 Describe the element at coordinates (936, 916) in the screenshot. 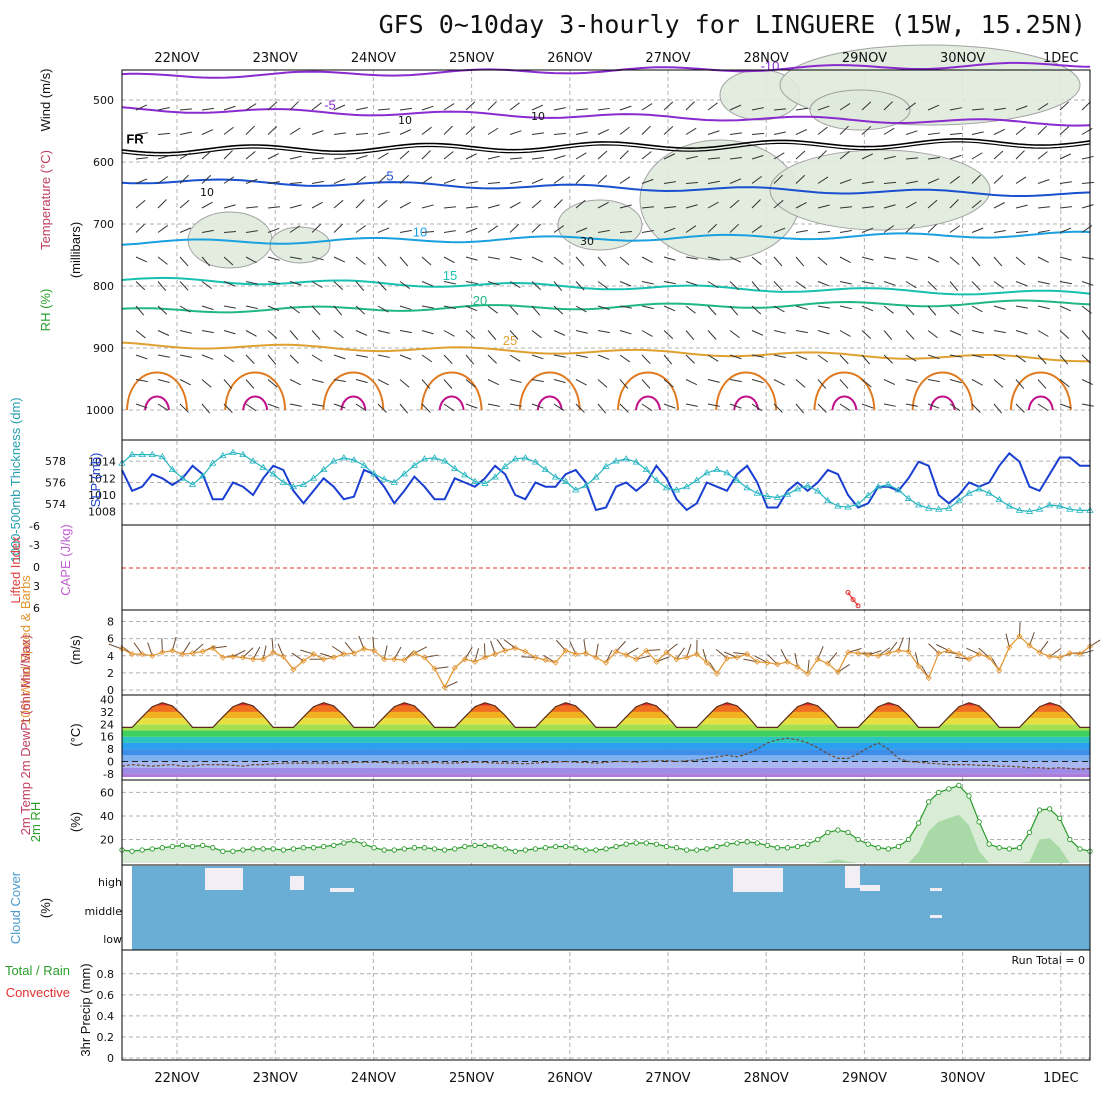

I see `cloud-gap` at that location.